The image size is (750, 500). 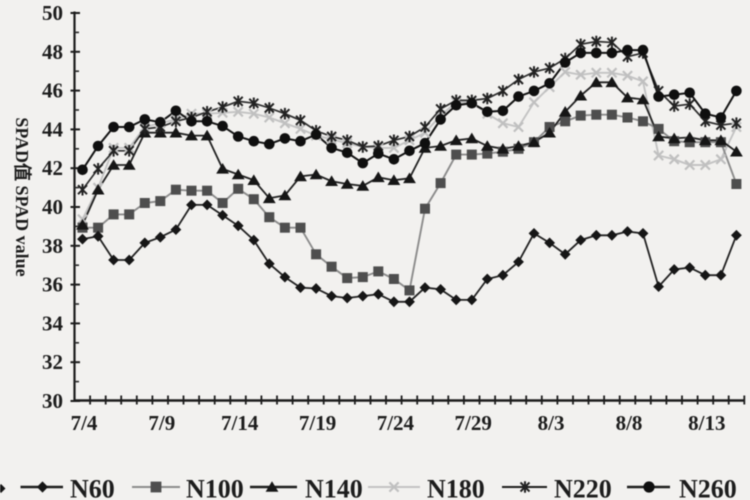 I want to click on svg-text: 34, so click(x=53, y=323).